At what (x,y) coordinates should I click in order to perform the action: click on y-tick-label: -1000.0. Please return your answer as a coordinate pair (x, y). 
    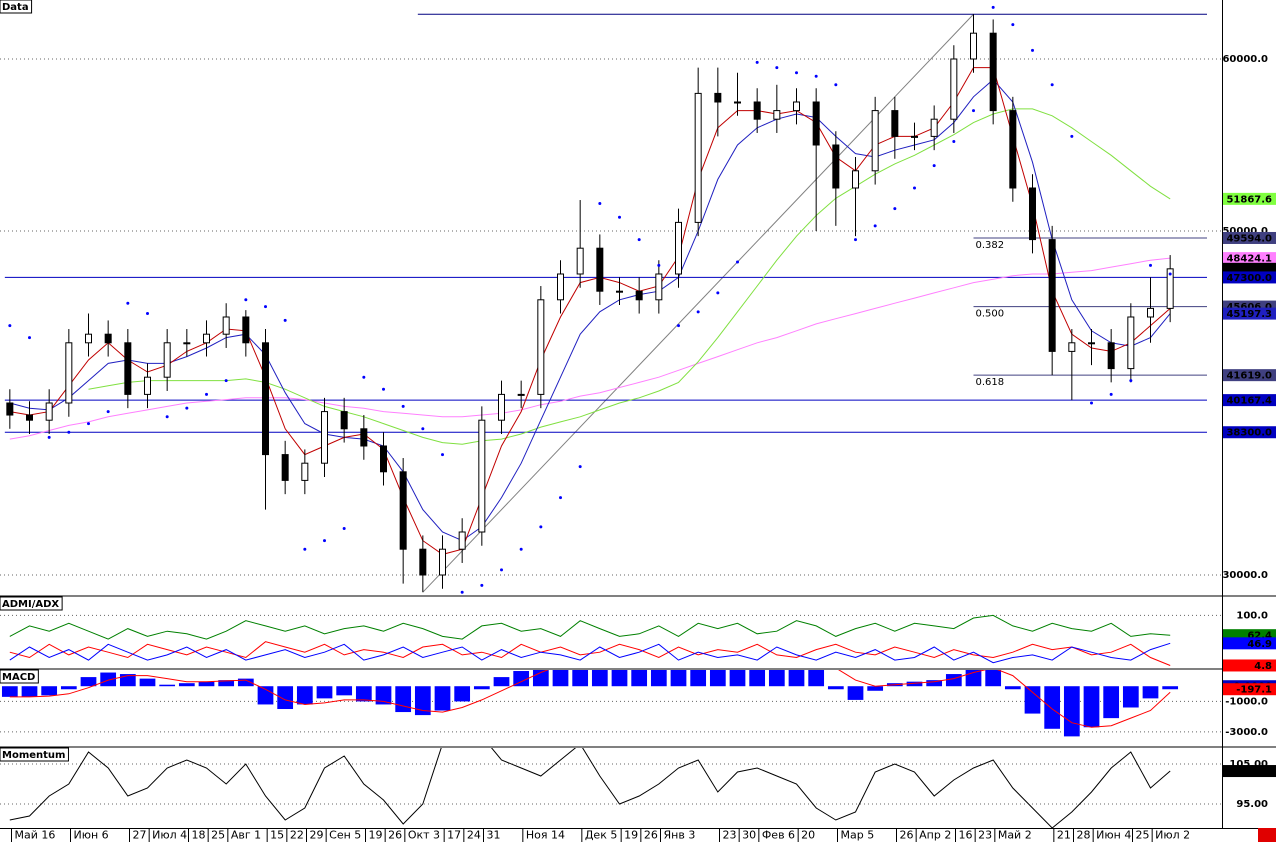
    Looking at the image, I should click on (1246, 701).